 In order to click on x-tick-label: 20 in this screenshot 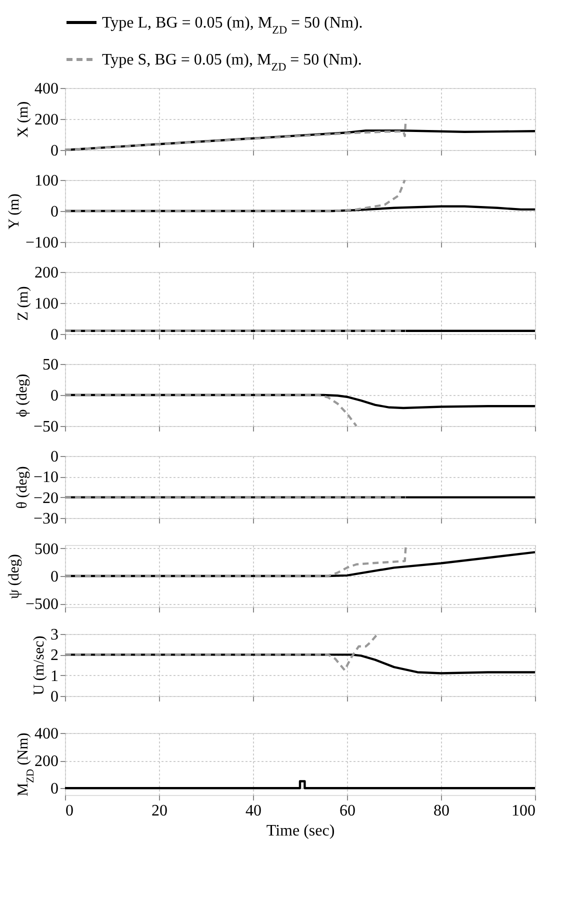, I will do `click(160, 811)`.